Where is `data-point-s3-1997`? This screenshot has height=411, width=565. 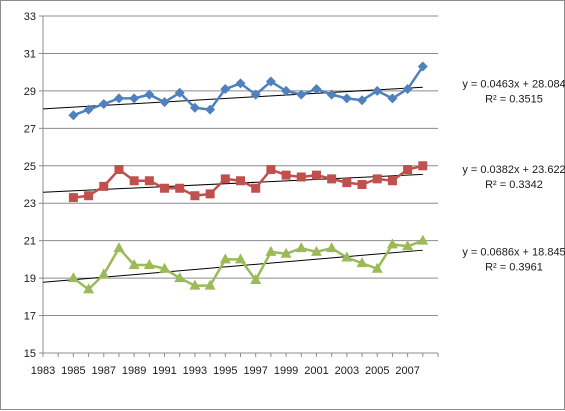
data-point-s3-1997 is located at coordinates (256, 278).